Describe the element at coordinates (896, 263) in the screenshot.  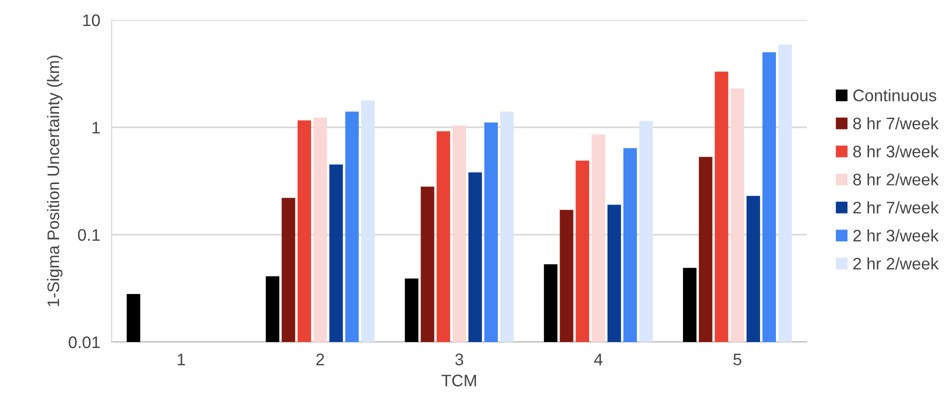
I see `legend-label: 2 hr 2/week` at that location.